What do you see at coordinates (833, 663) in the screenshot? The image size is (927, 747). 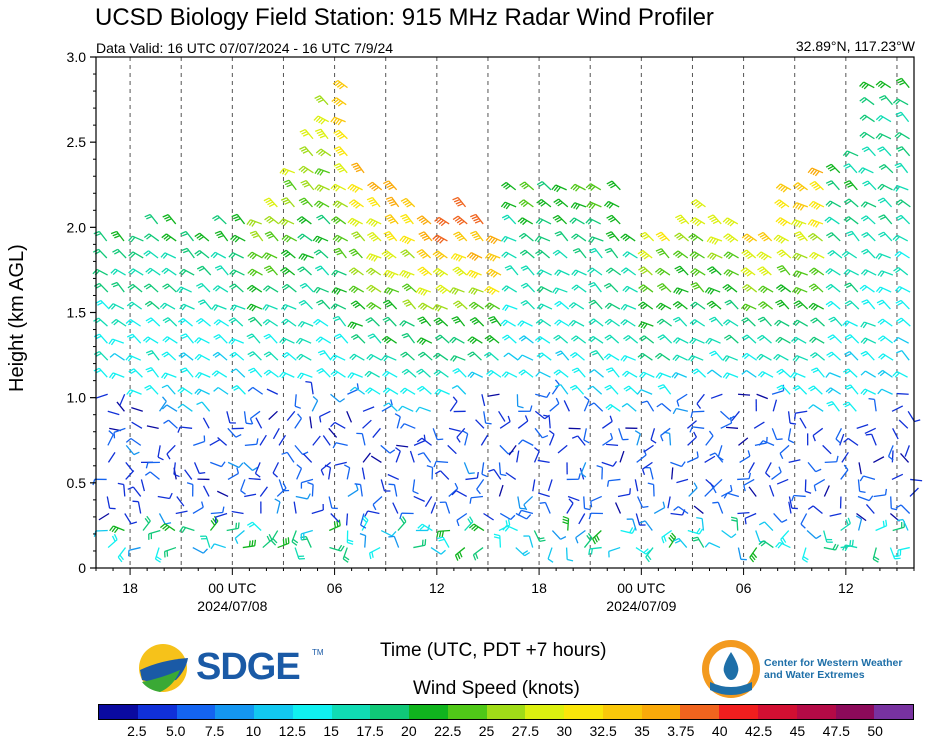 I see `cw3e-name-line1: Center for Western Weather` at bounding box center [833, 663].